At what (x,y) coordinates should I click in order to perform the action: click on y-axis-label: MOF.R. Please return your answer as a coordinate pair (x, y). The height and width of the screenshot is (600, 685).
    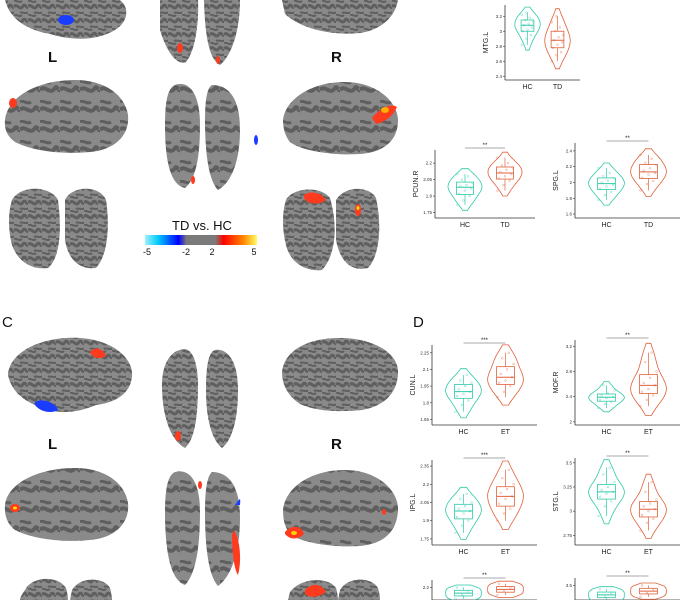
    Looking at the image, I should click on (556, 383).